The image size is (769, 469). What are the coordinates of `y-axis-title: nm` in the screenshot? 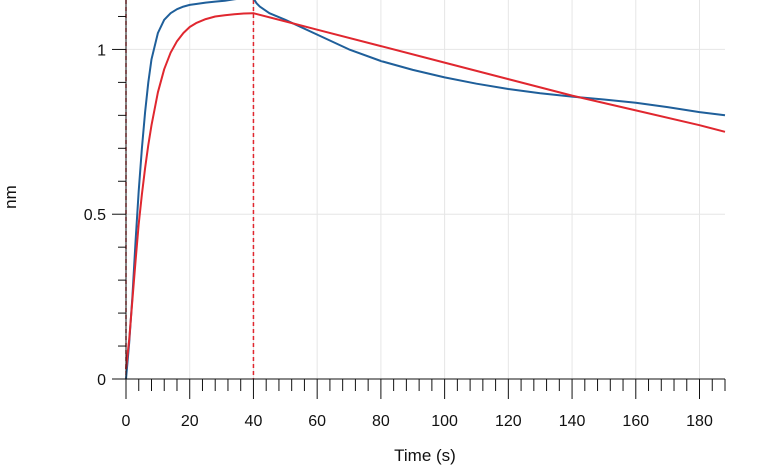 It's located at (10, 197).